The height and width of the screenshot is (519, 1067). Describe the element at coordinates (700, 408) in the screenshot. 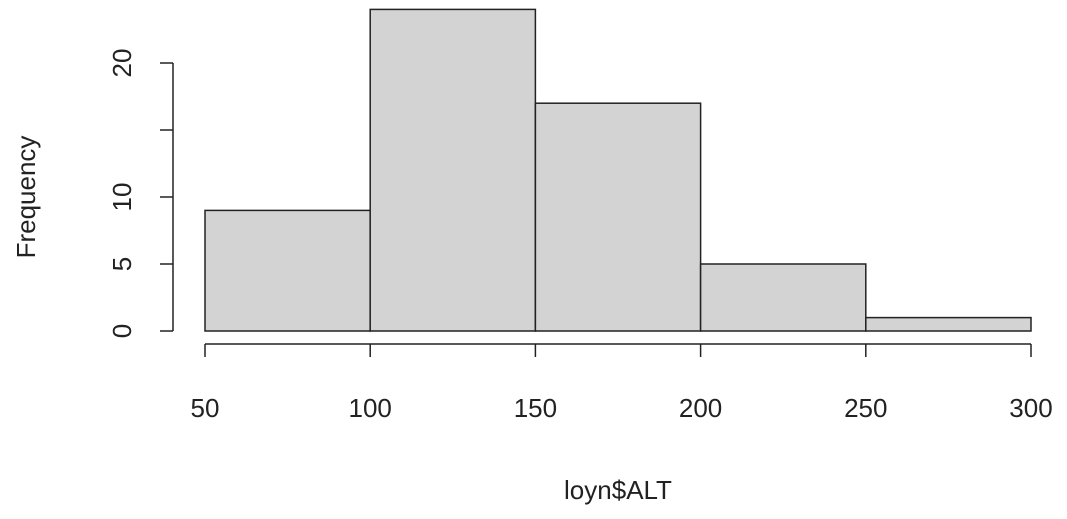

I see `x-tick-label: 200` at that location.